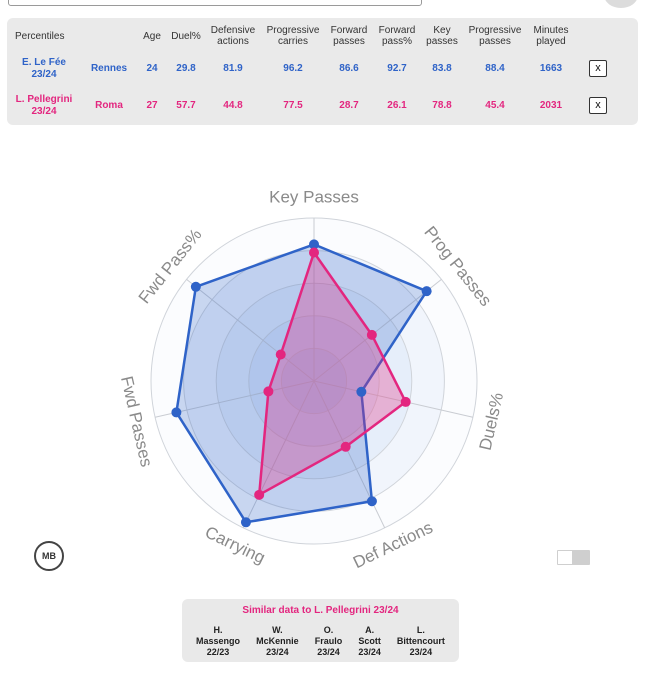 The height and width of the screenshot is (680, 651). I want to click on axis-label: Key Passes, so click(314, 196).